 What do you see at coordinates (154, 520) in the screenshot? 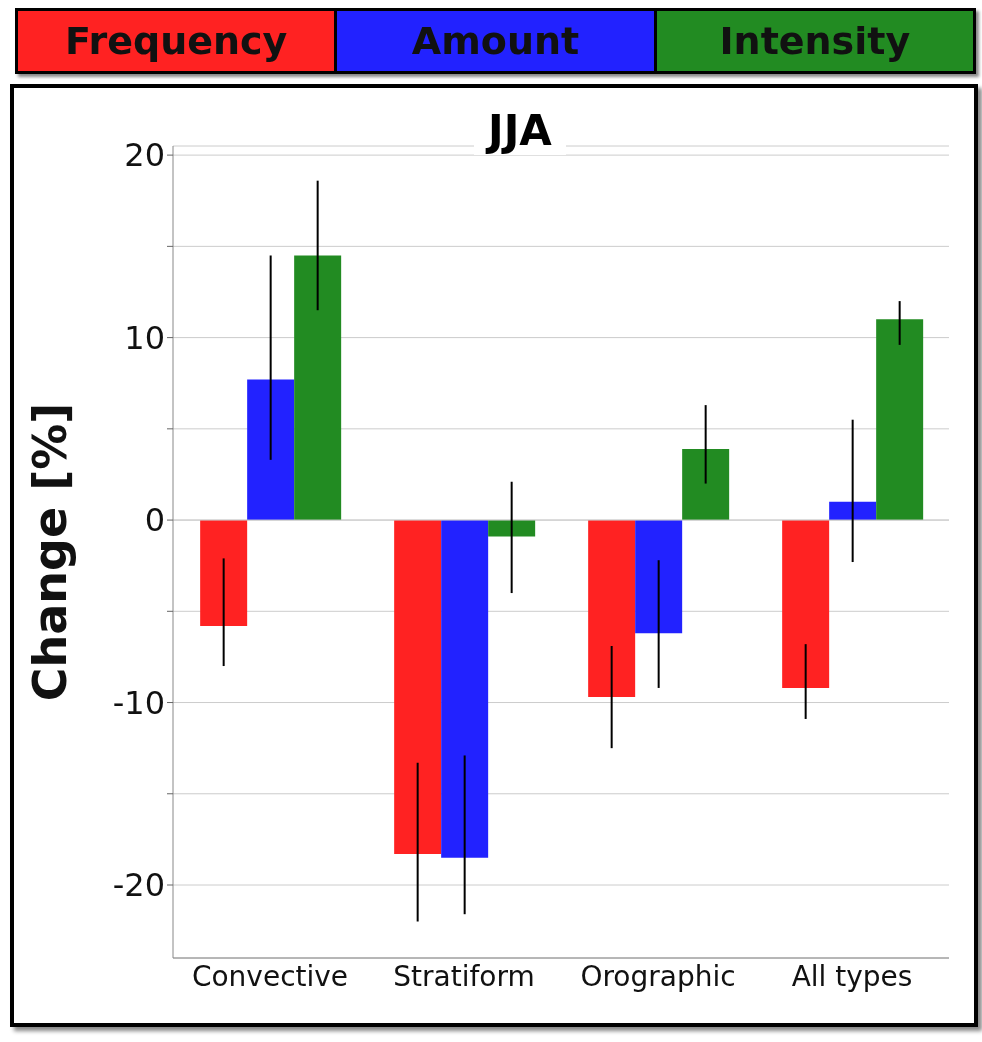
I see `y-tick-label: 0` at bounding box center [154, 520].